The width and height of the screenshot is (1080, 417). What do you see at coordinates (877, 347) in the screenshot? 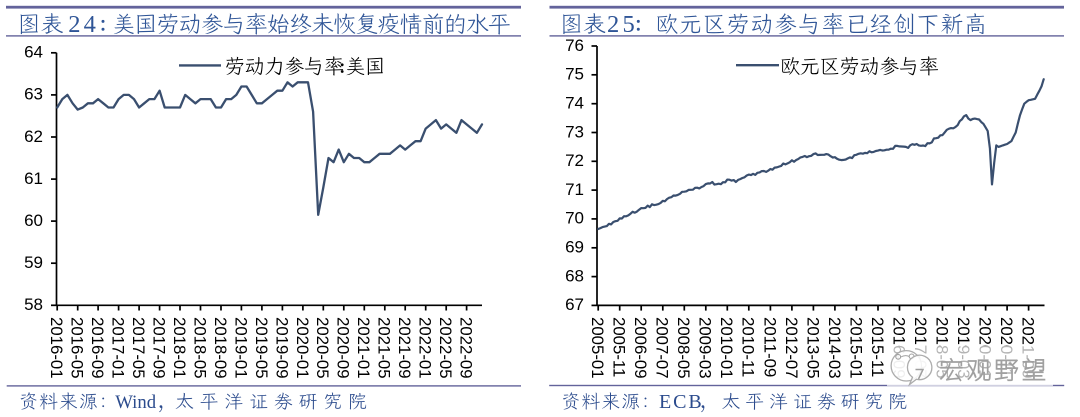
I see `svg-text: 2015-11` at bounding box center [877, 347].